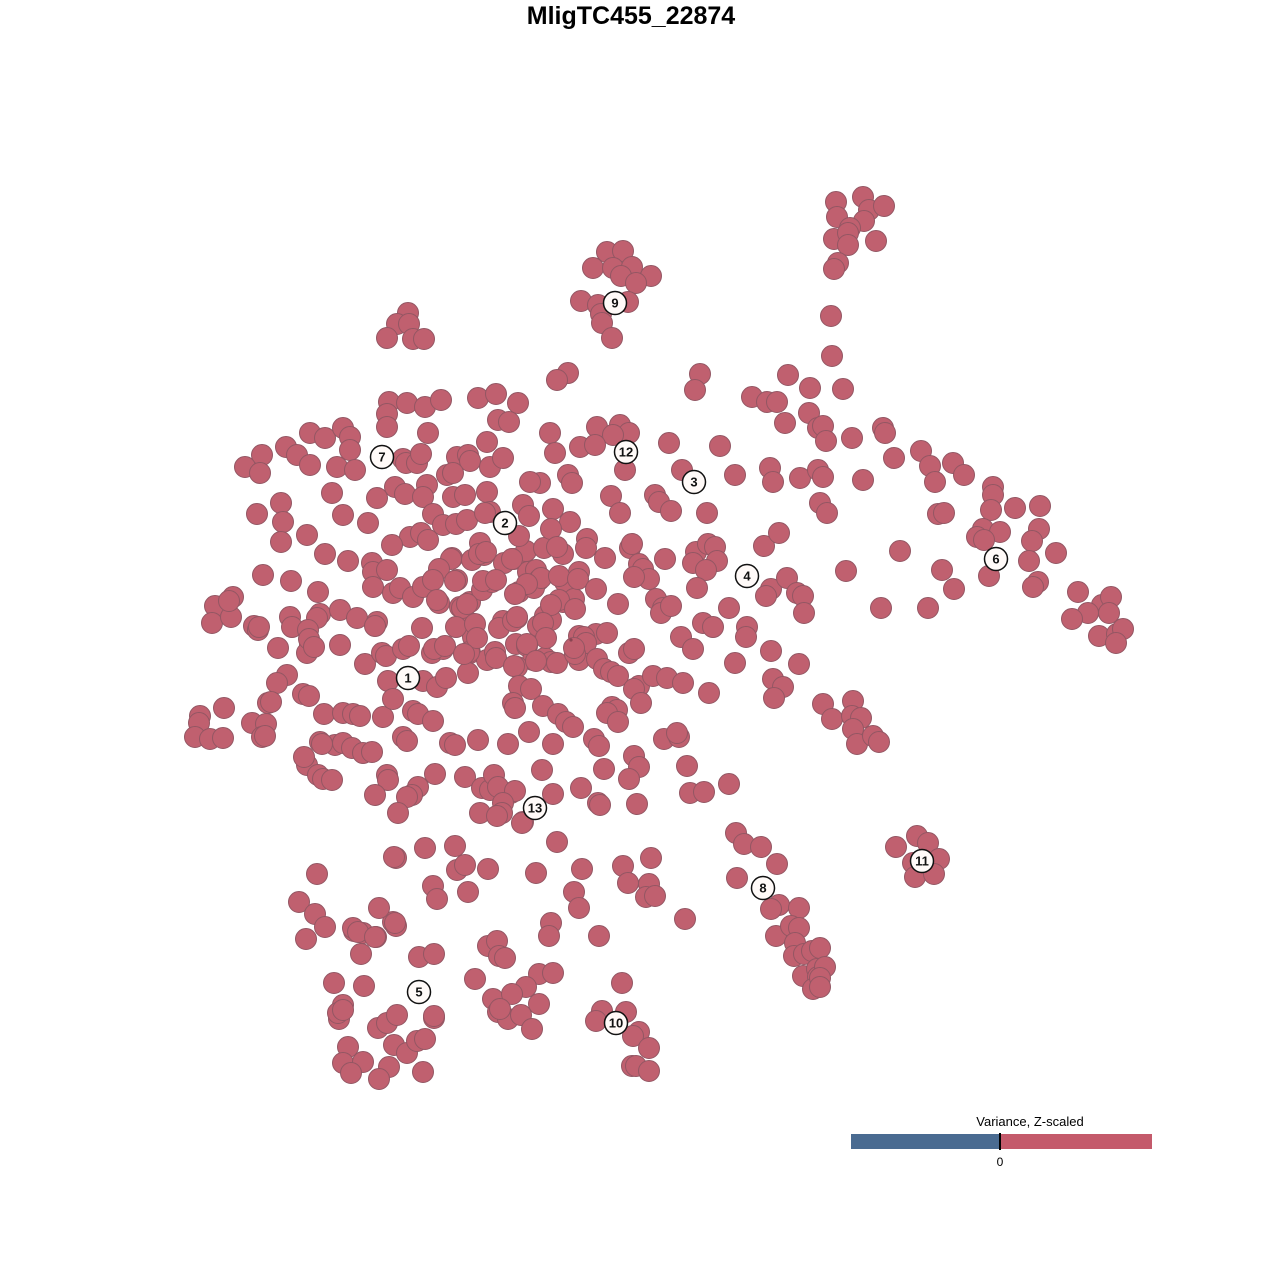  I want to click on cluster-label-10: 10, so click(616, 1023).